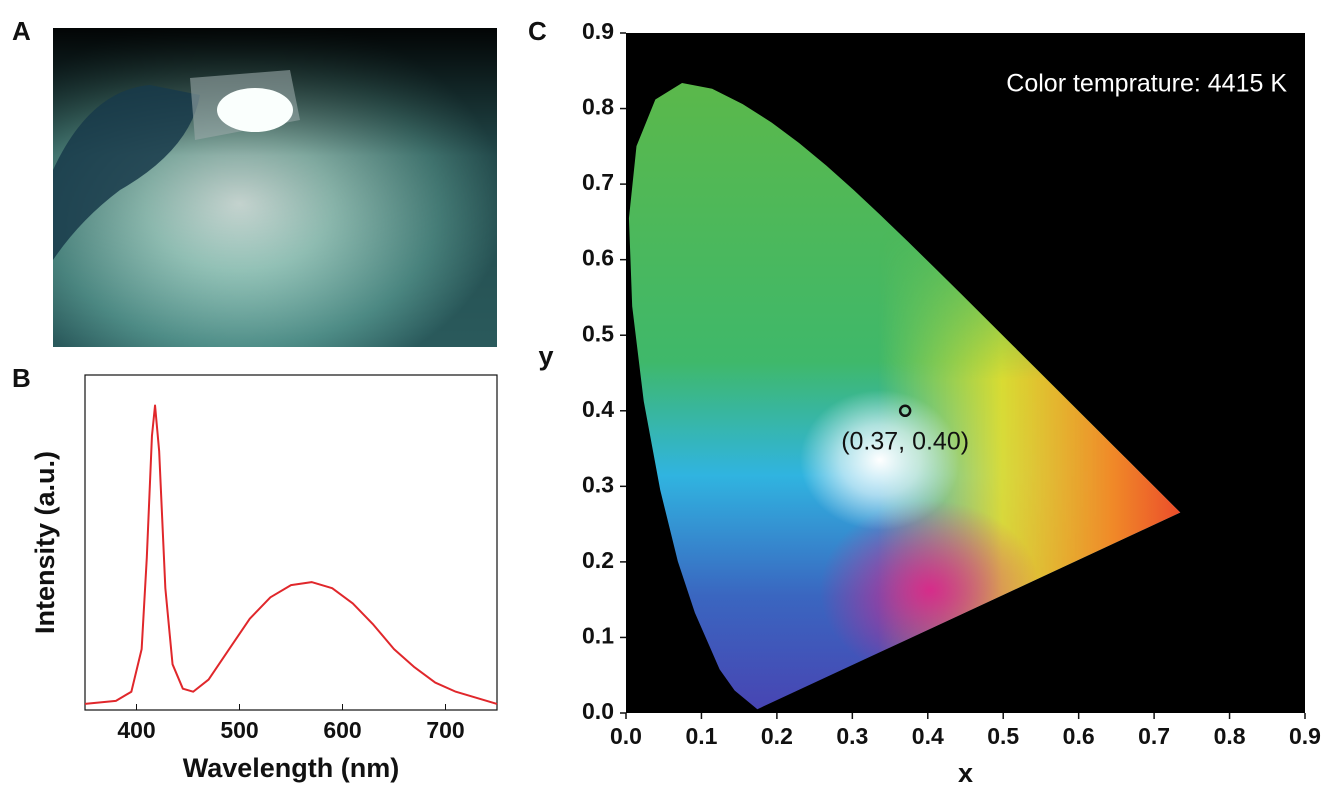 Image resolution: width=1331 pixels, height=792 pixels. Describe the element at coordinates (342, 730) in the screenshot. I see `x-tick-label: 600` at that location.